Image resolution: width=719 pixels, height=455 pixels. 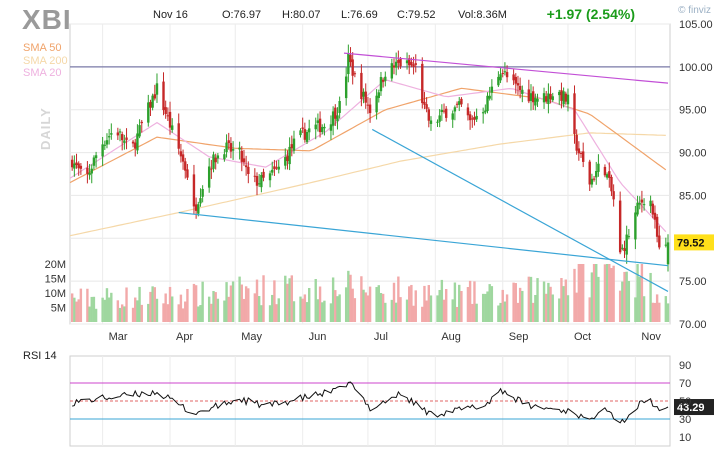 I want to click on rsi-tick-label: 30, so click(x=685, y=420).